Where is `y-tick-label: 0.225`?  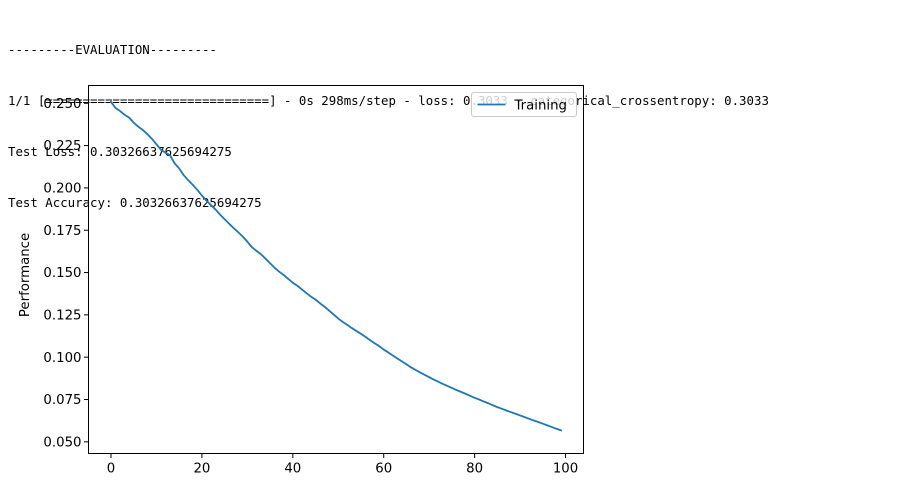 y-tick-label: 0.225 is located at coordinates (62, 146).